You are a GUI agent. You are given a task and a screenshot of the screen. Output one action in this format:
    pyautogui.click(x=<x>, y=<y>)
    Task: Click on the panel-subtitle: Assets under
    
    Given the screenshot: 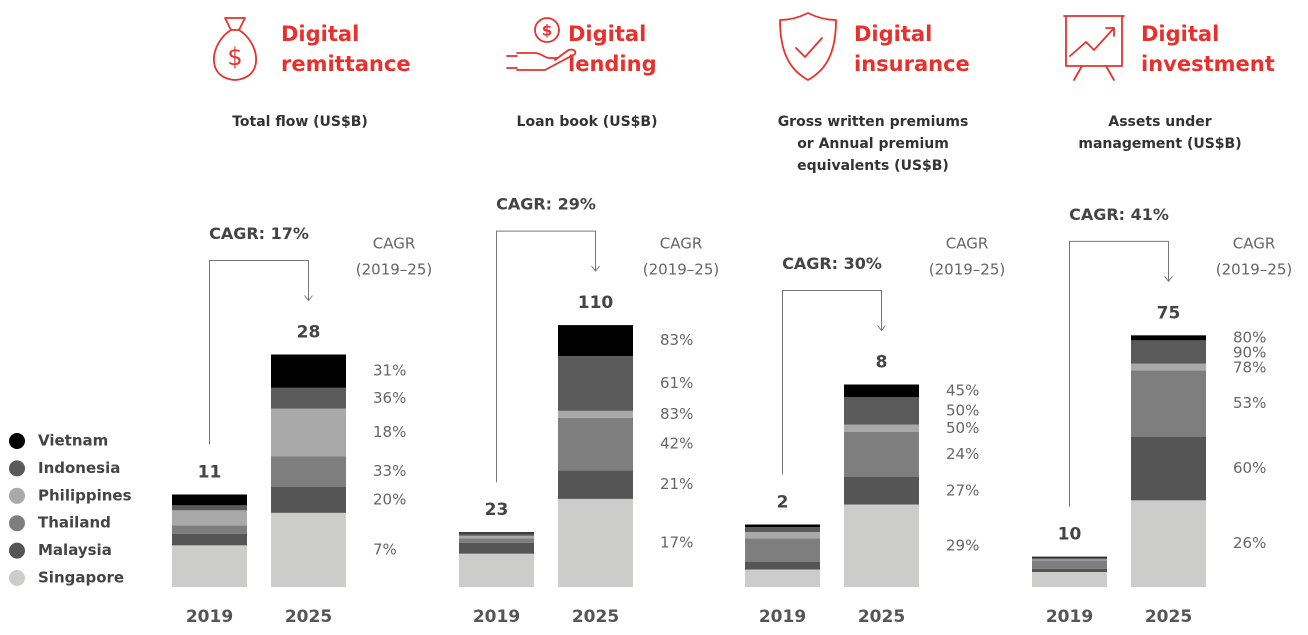 What is the action you would take?
    pyautogui.click(x=1159, y=122)
    